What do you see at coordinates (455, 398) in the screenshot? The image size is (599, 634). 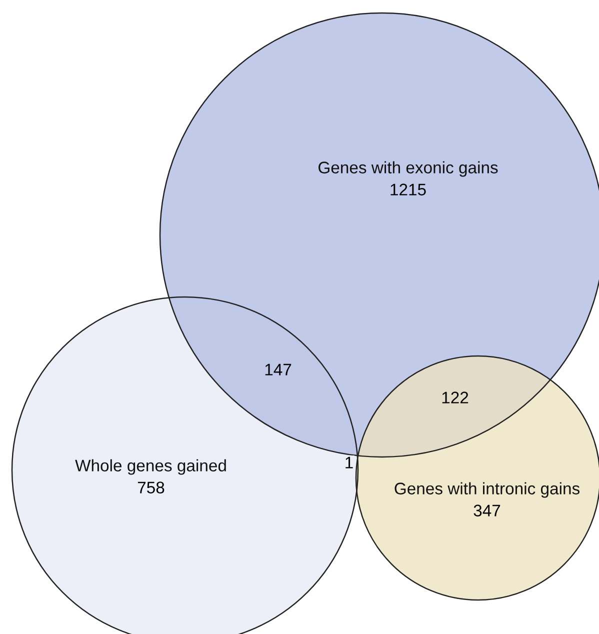 I see `text: 122` at bounding box center [455, 398].